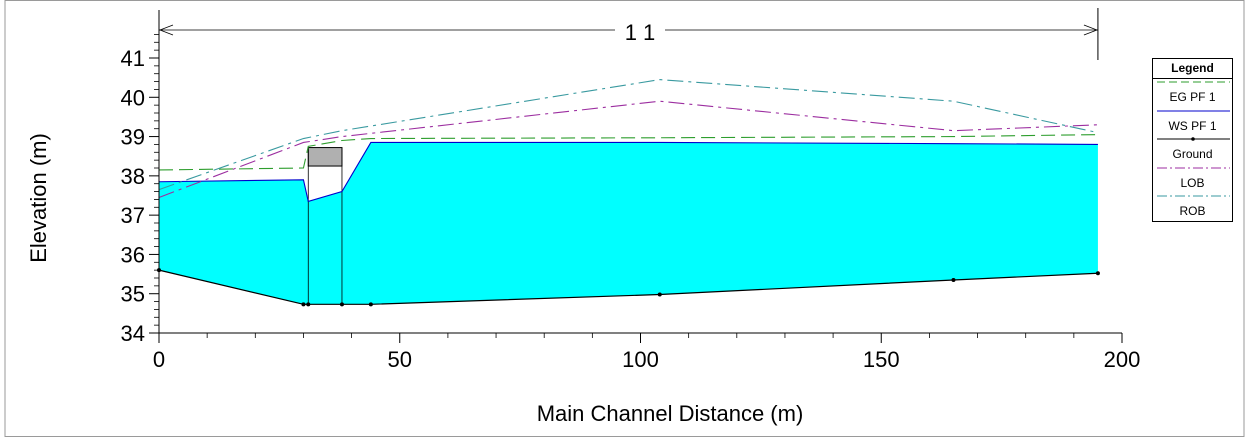 The width and height of the screenshot is (1245, 437). What do you see at coordinates (133, 333) in the screenshot?
I see `y-tick-label: 34` at bounding box center [133, 333].